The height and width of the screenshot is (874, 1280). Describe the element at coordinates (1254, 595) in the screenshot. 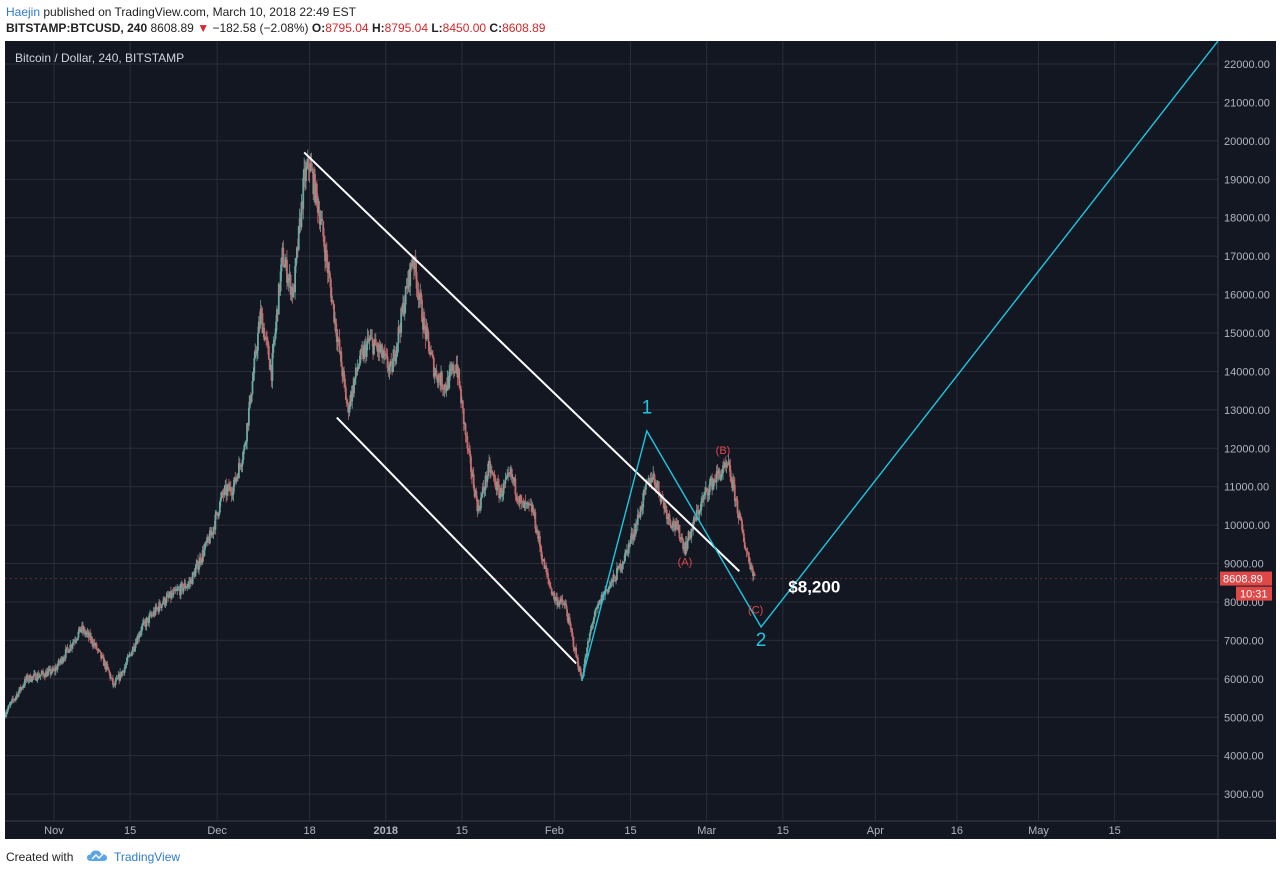

I see `countdown-text: 10:31` at that location.